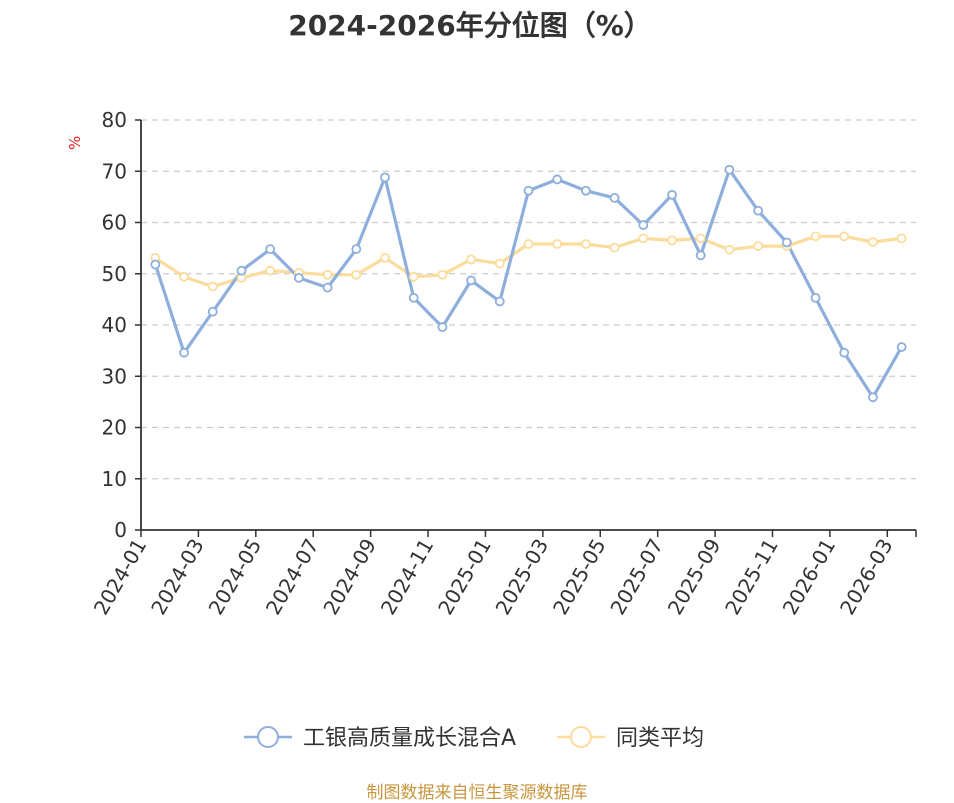  I want to click on legend-label: 工银高质量成长混合A, so click(409, 738).